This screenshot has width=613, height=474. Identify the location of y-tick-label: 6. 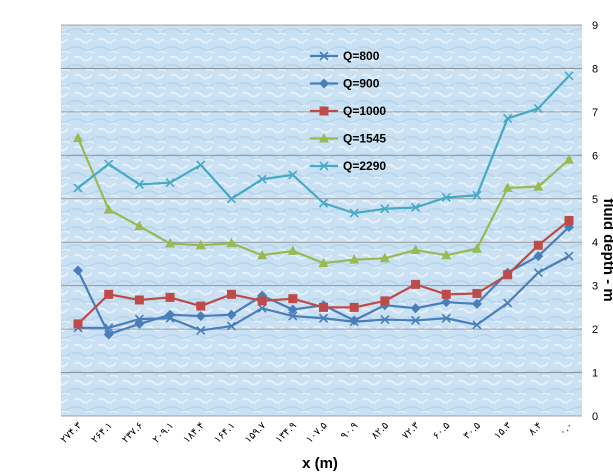
(595, 156).